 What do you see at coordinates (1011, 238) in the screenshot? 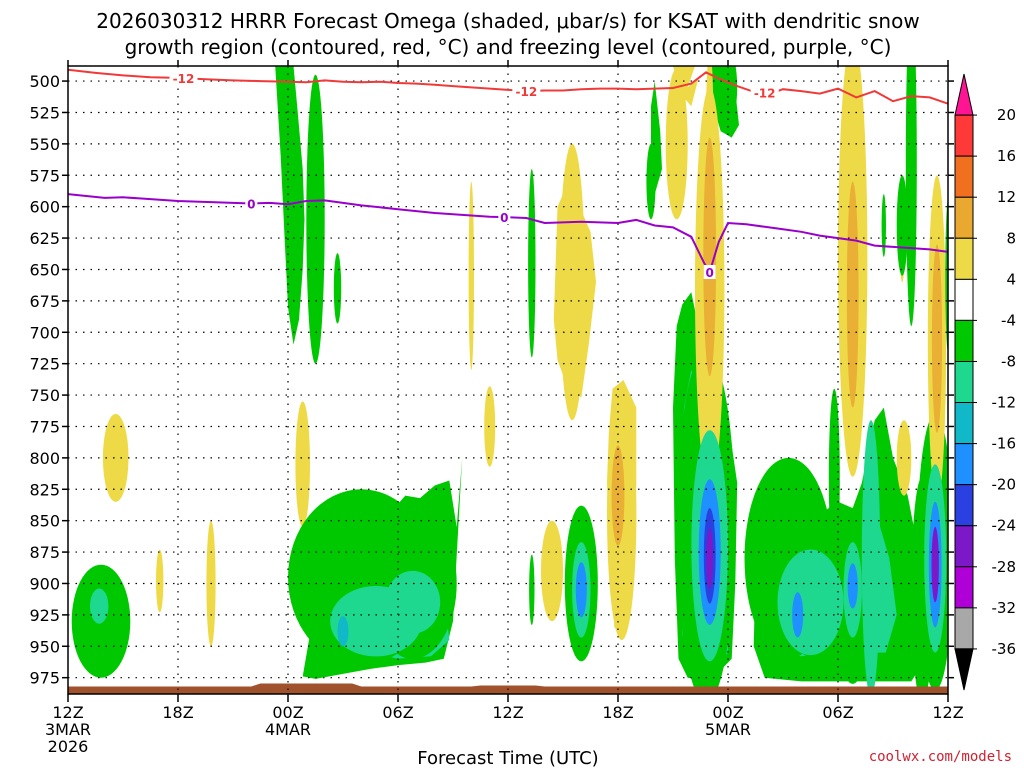
I see `colorbar-label: 8` at bounding box center [1011, 238].